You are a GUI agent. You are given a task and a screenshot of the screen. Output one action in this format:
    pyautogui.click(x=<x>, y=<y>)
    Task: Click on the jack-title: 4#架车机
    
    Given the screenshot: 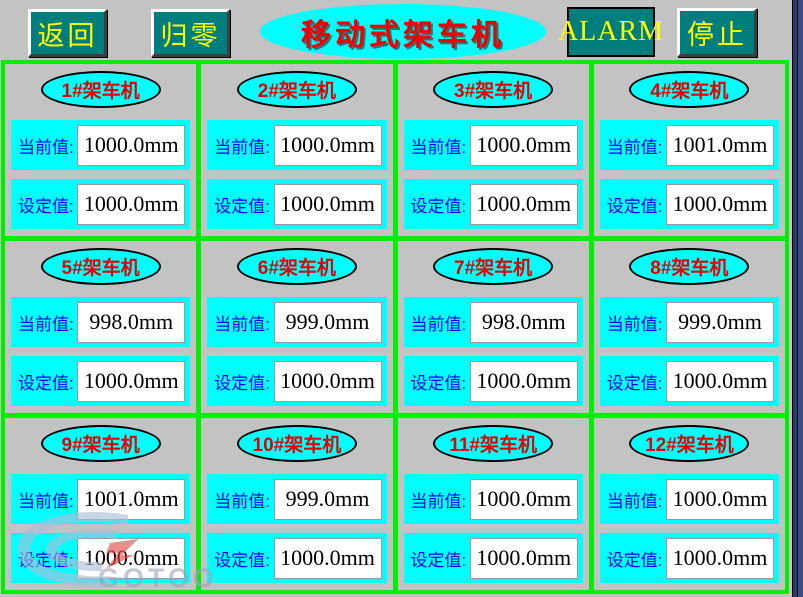 What is the action you would take?
    pyautogui.click(x=689, y=91)
    